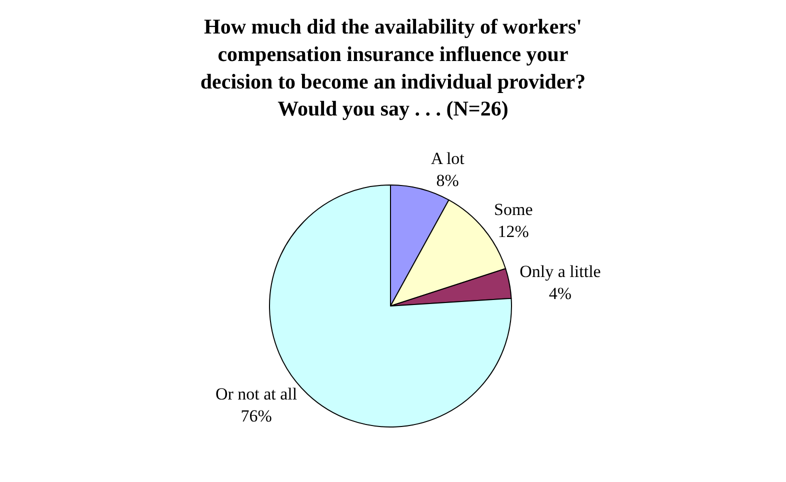 The width and height of the screenshot is (786, 482). I want to click on data-label: 8%, so click(447, 180).